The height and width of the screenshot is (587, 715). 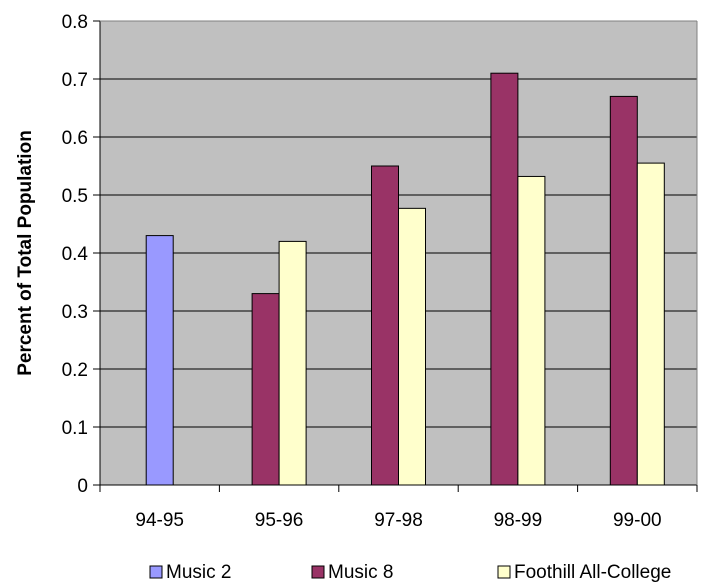 I want to click on y-tick-label: 0.6, so click(x=75, y=138).